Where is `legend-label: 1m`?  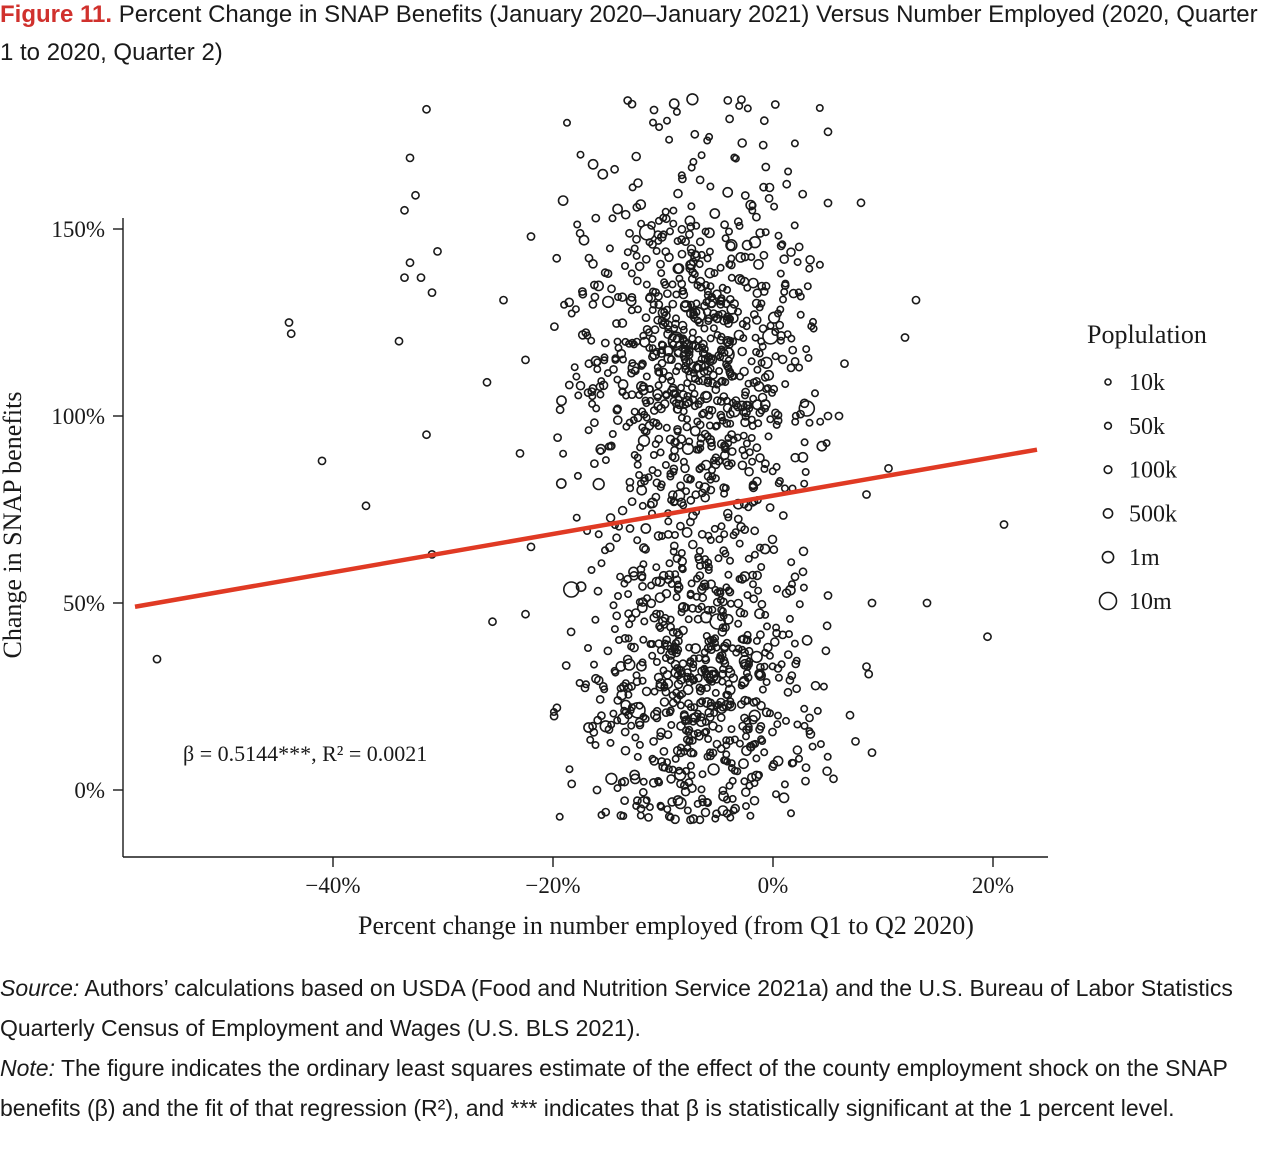 legend-label: 1m is located at coordinates (1144, 558).